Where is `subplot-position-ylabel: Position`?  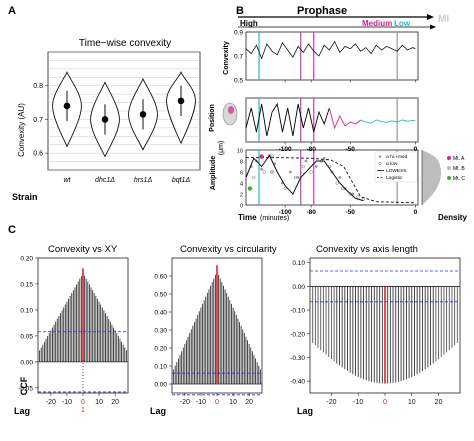 subplot-position-ylabel: Position is located at coordinates (212, 118).